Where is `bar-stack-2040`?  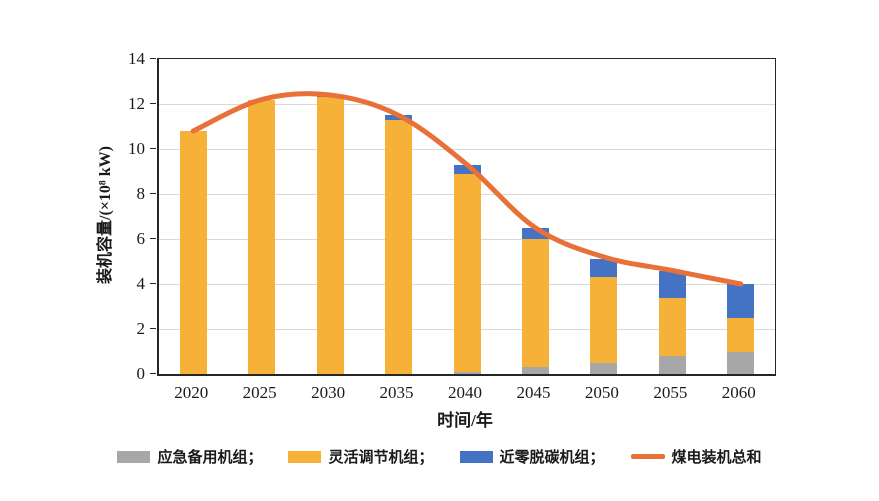 bar-stack-2040 is located at coordinates (467, 216).